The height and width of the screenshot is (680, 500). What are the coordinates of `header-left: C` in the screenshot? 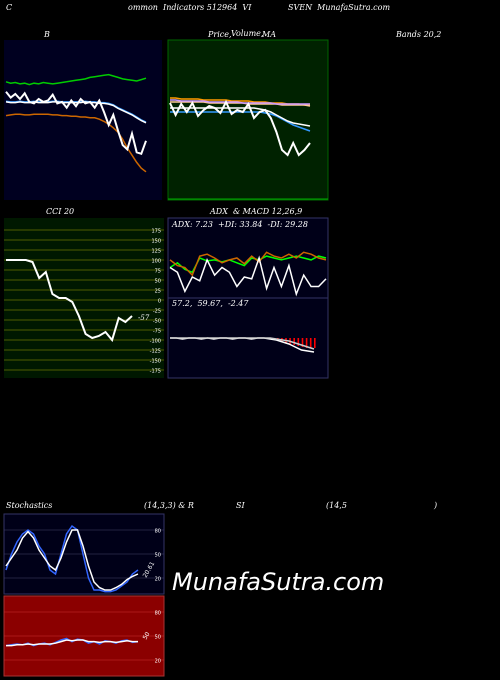 It's located at (9, 7).